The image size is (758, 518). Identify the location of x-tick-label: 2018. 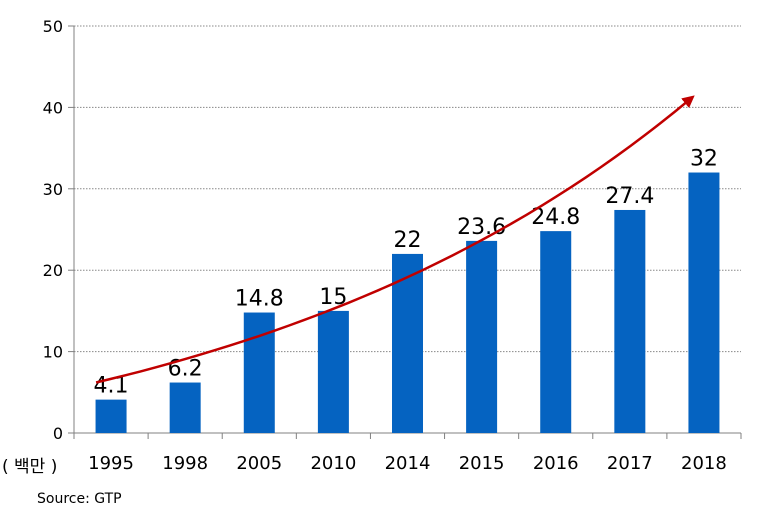
(704, 463).